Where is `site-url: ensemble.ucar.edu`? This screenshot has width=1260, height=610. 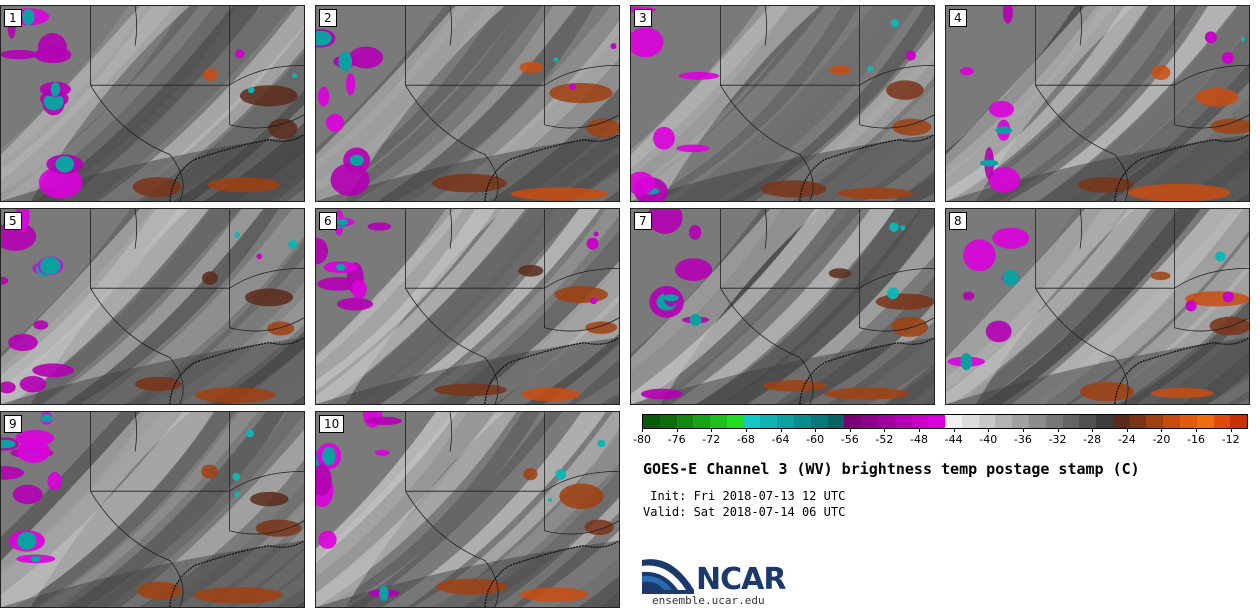 site-url: ensemble.ucar.edu is located at coordinates (708, 600).